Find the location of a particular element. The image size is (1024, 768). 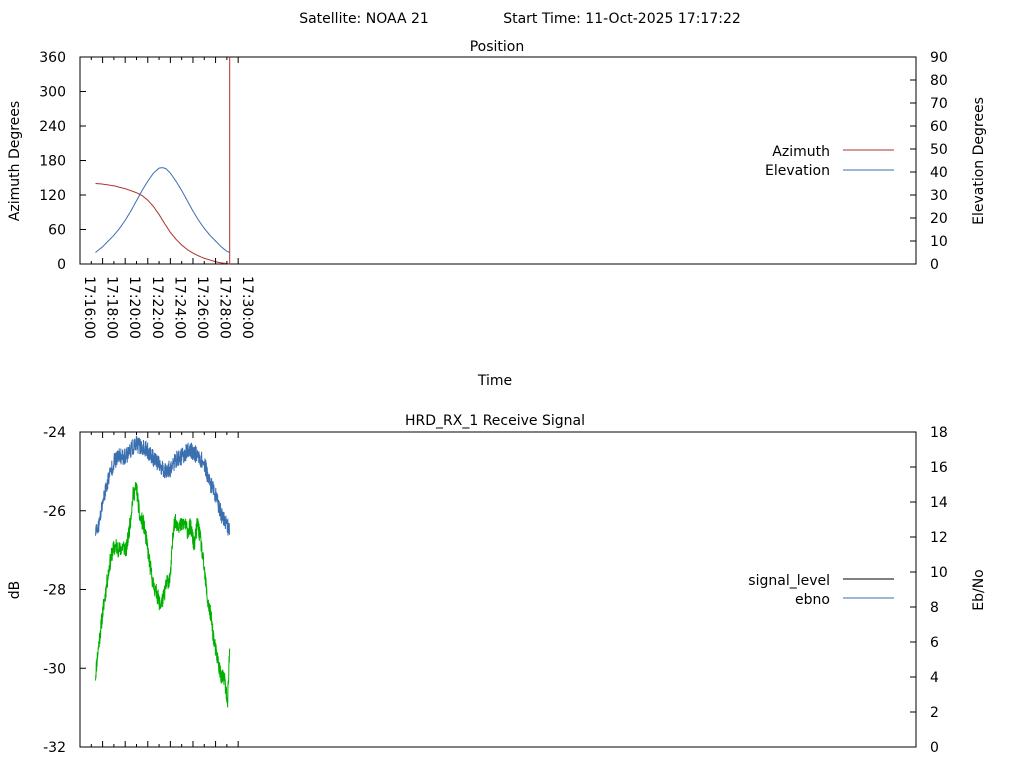

position-x-tick-label: 17:24:00 is located at coordinates (179, 307).